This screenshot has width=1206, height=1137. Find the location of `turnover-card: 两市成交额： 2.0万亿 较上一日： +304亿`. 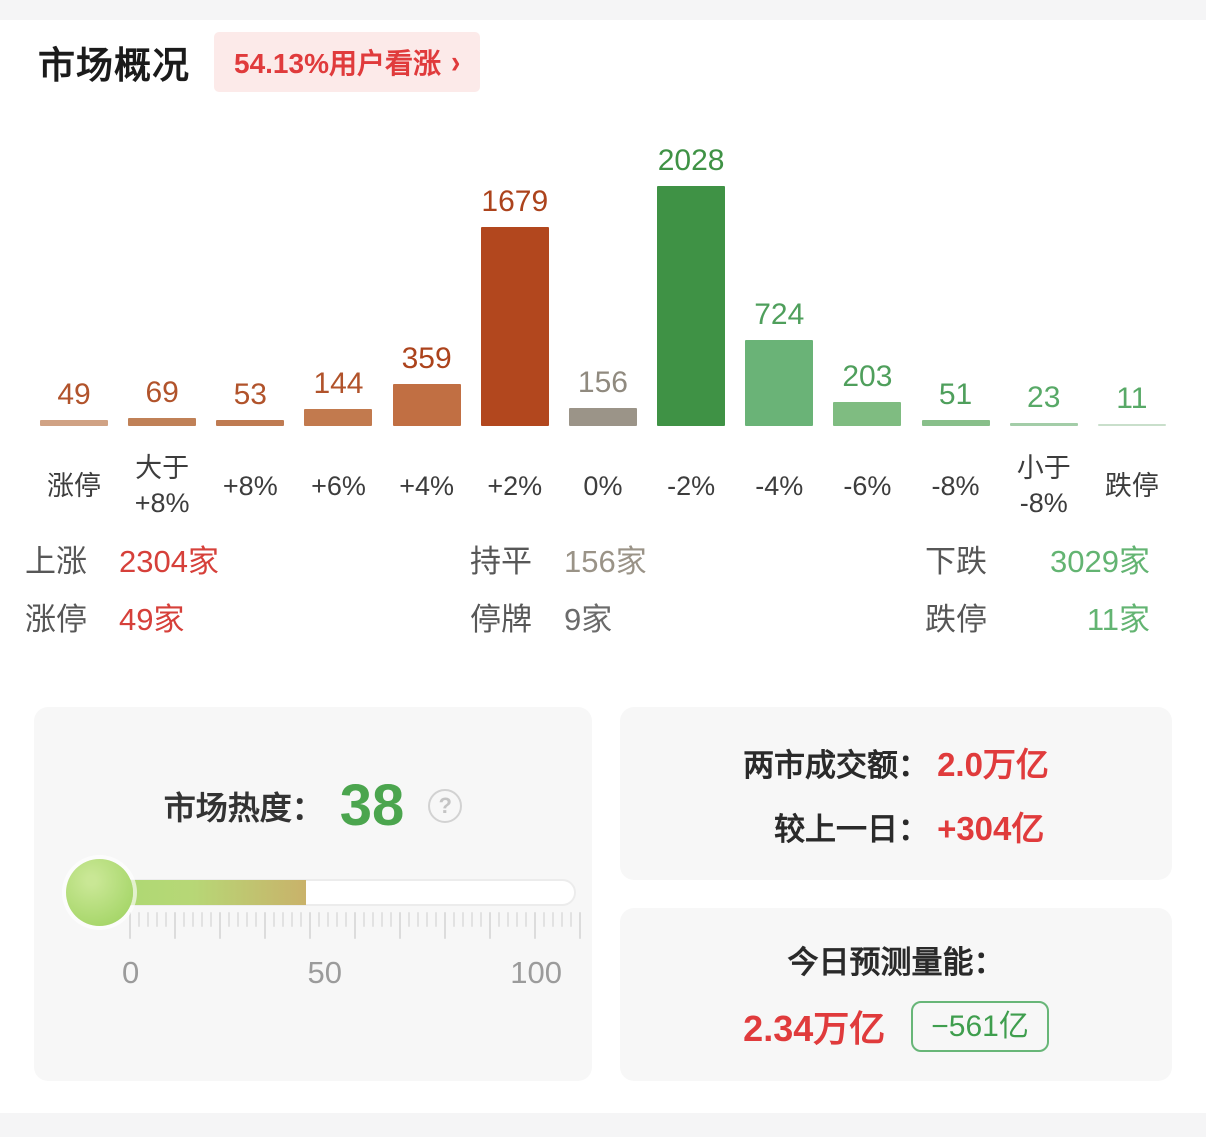

turnover-card: 两市成交额： 2.0万亿 较上一日： +304亿 is located at coordinates (896, 793).